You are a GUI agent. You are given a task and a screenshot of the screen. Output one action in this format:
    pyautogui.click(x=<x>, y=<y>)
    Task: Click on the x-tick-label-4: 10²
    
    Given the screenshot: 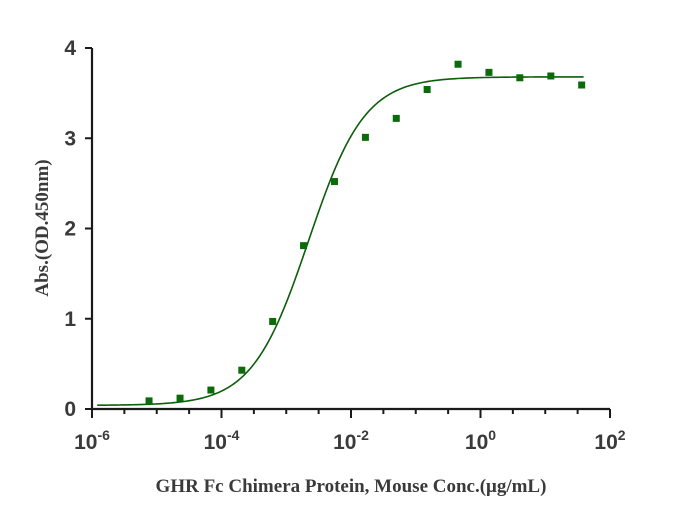 What is the action you would take?
    pyautogui.click(x=609, y=440)
    